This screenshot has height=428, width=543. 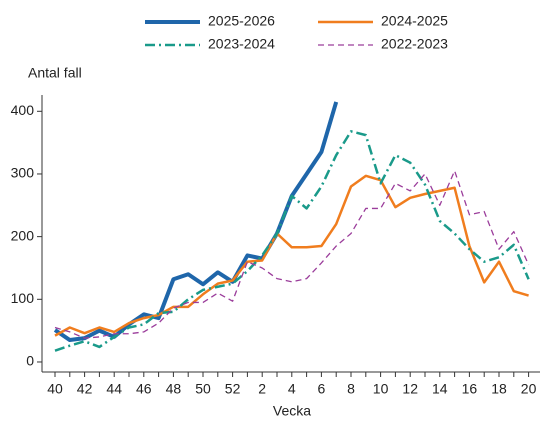 I want to click on y-tick-label: 400, so click(x=23, y=110).